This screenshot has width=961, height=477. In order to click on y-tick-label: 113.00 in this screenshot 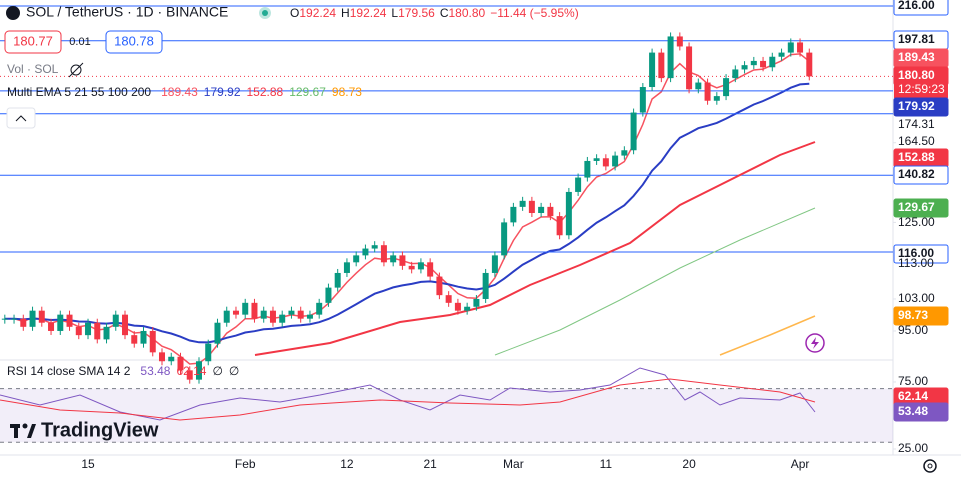, I will do `click(916, 263)`.